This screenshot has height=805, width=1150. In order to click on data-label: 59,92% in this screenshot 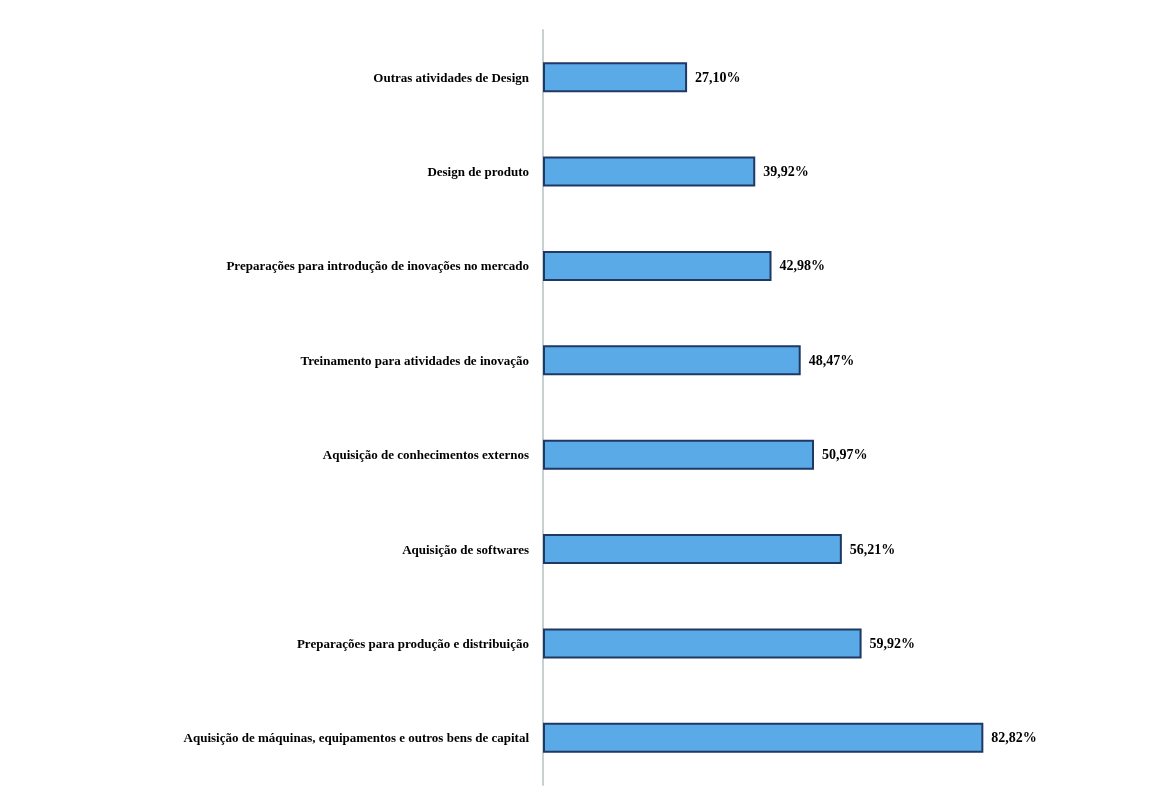, I will do `click(892, 643)`.